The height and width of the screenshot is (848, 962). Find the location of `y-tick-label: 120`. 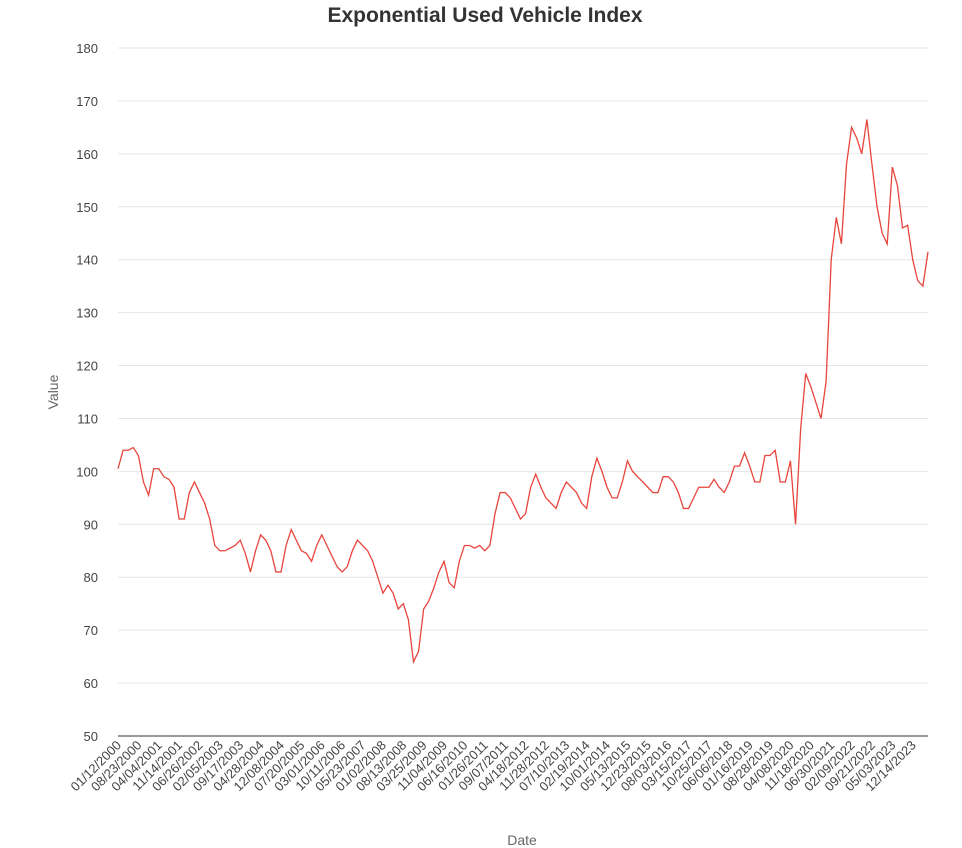

y-tick-label: 120 is located at coordinates (87, 366).